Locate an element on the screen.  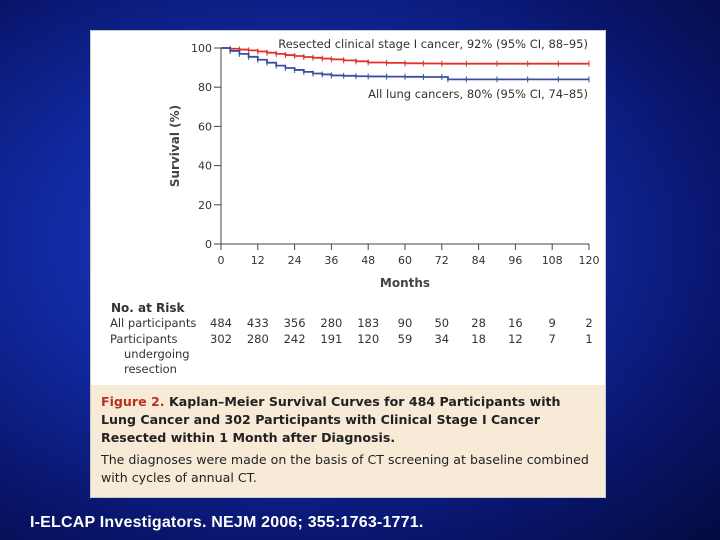
risk-value: 59 is located at coordinates (405, 339).